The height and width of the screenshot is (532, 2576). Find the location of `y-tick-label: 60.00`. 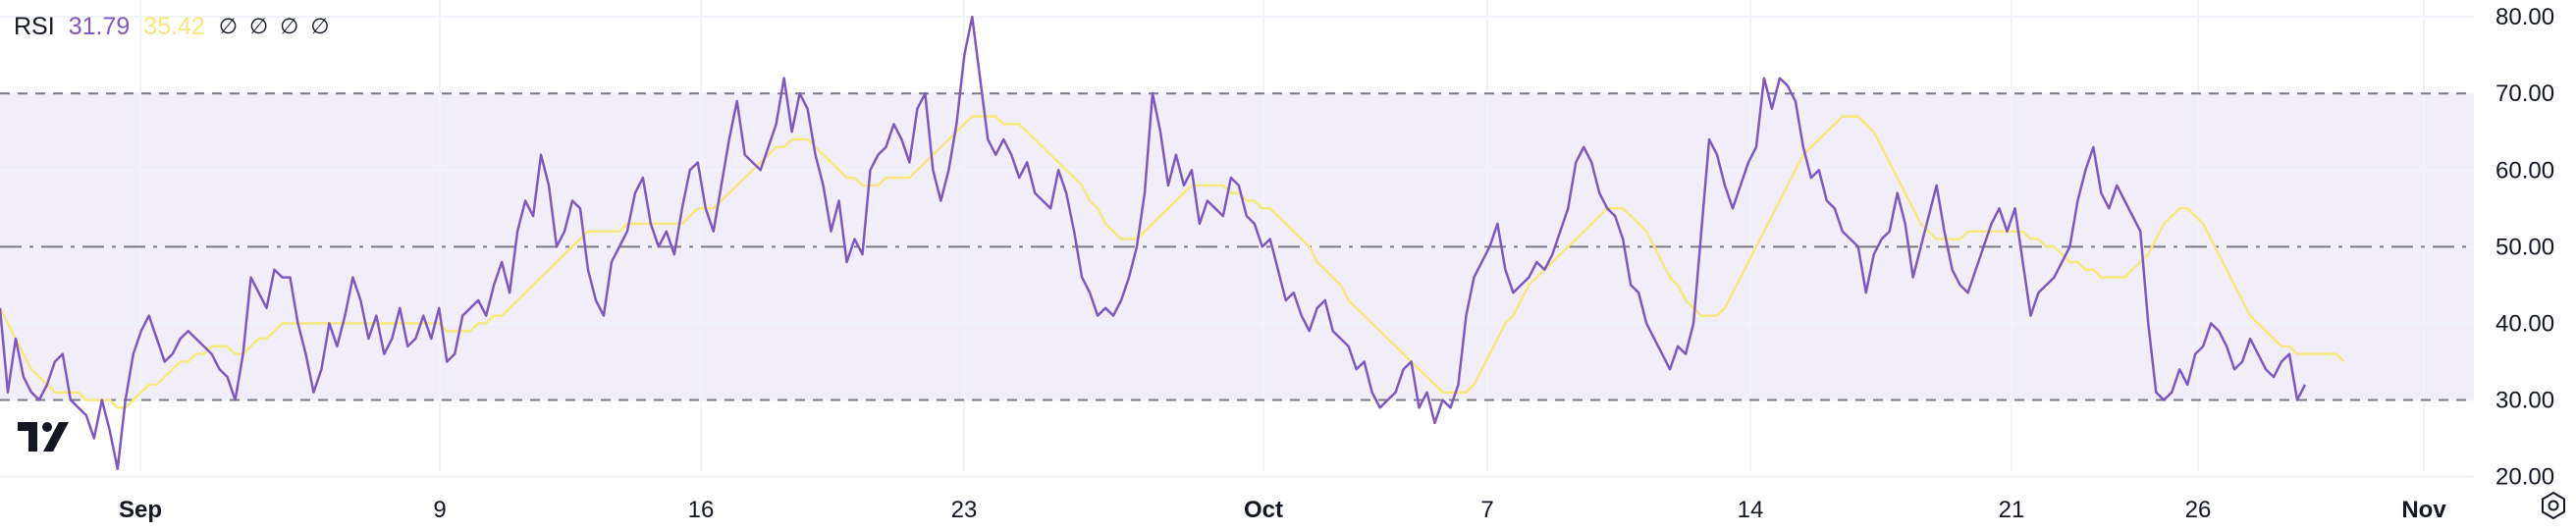

y-tick-label: 60.00 is located at coordinates (2525, 170).